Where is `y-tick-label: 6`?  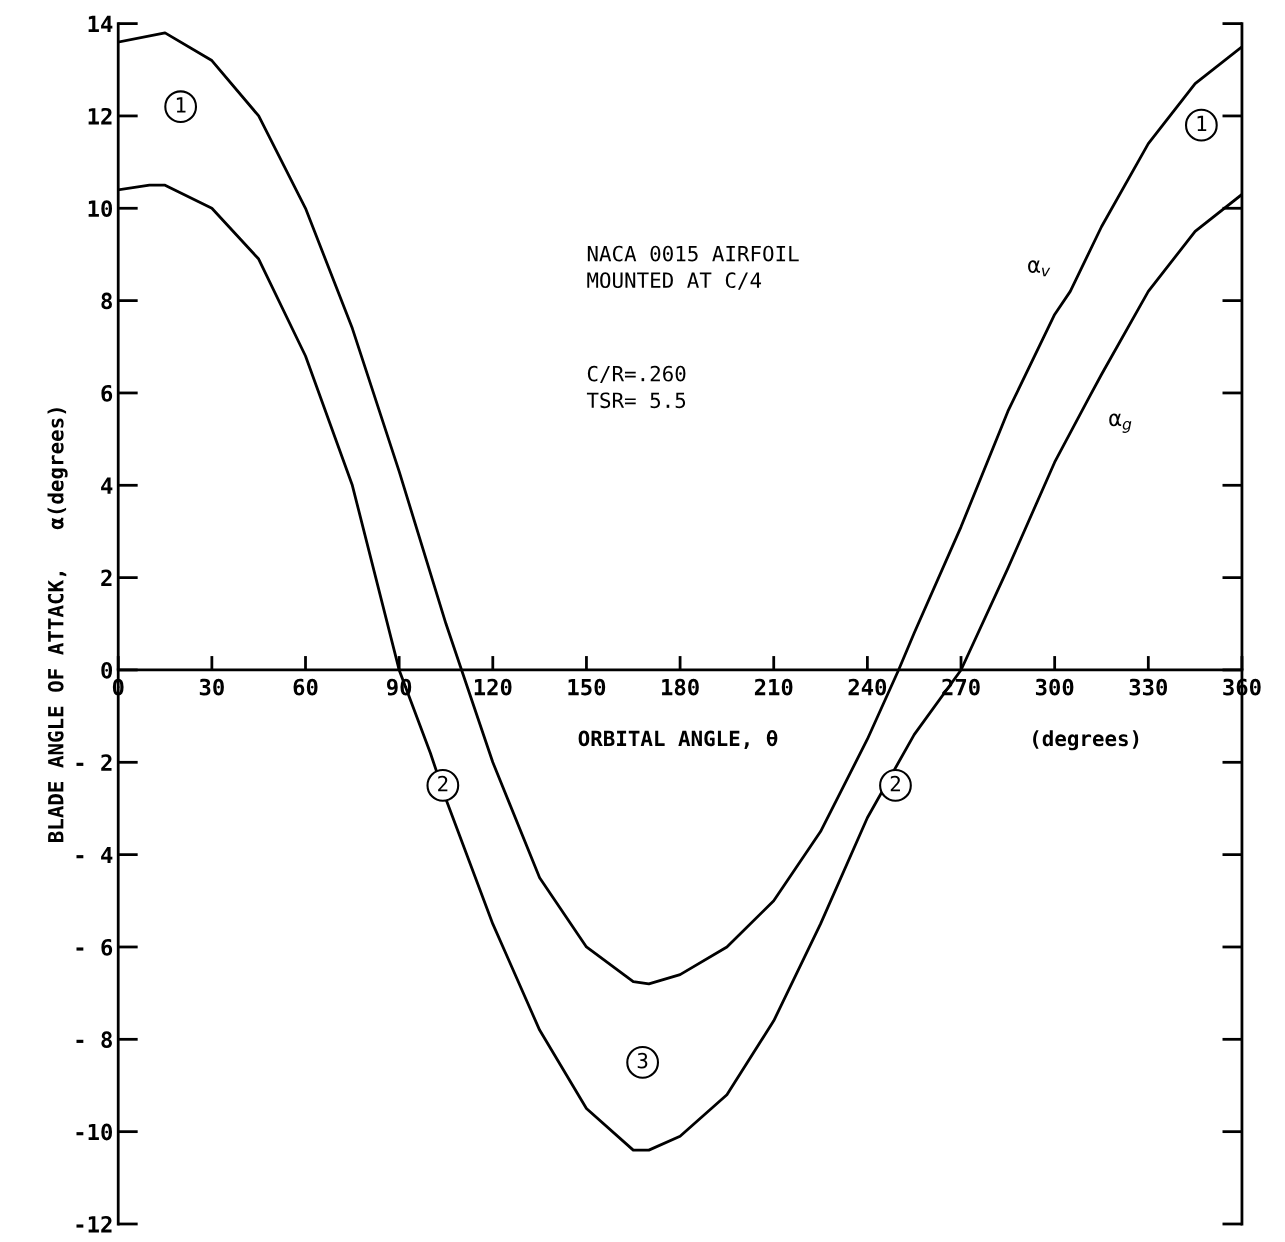
y-tick-label: 6 is located at coordinates (107, 393).